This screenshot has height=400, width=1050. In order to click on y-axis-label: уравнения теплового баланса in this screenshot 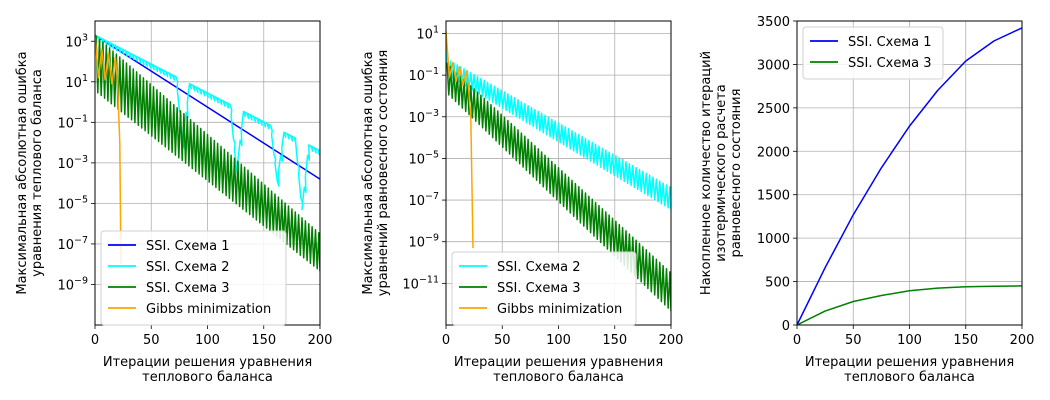, I will do `click(37, 173)`.